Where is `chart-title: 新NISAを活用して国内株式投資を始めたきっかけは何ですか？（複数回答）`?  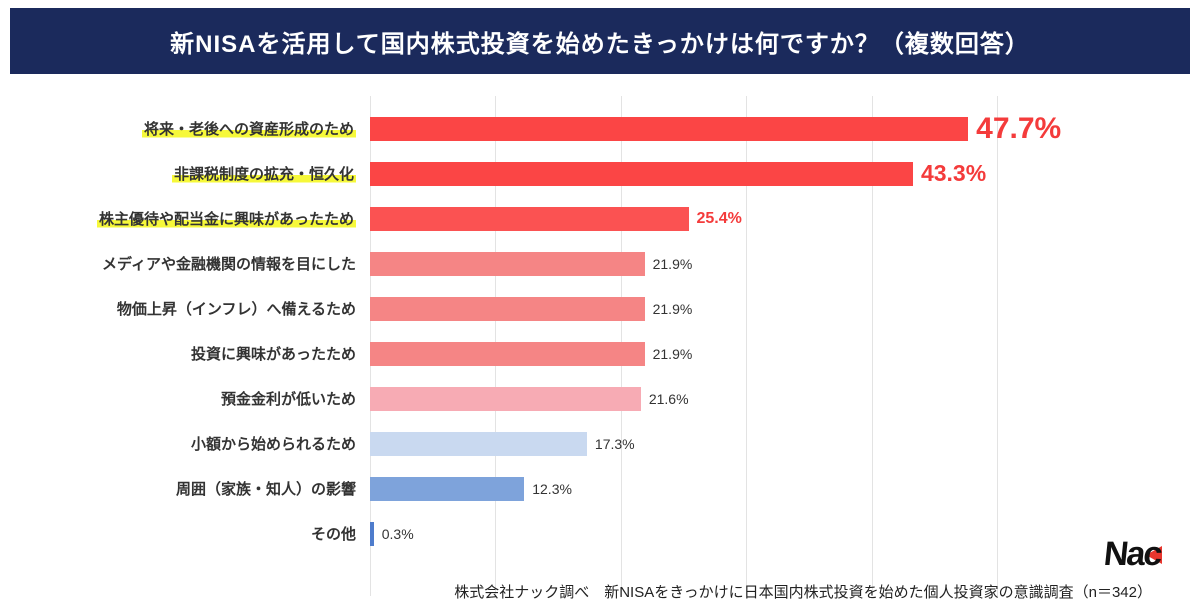
chart-title: 新NISAを活用して国内株式投資を始めたきっかけは何ですか？（複数回答） is located at coordinates (600, 44).